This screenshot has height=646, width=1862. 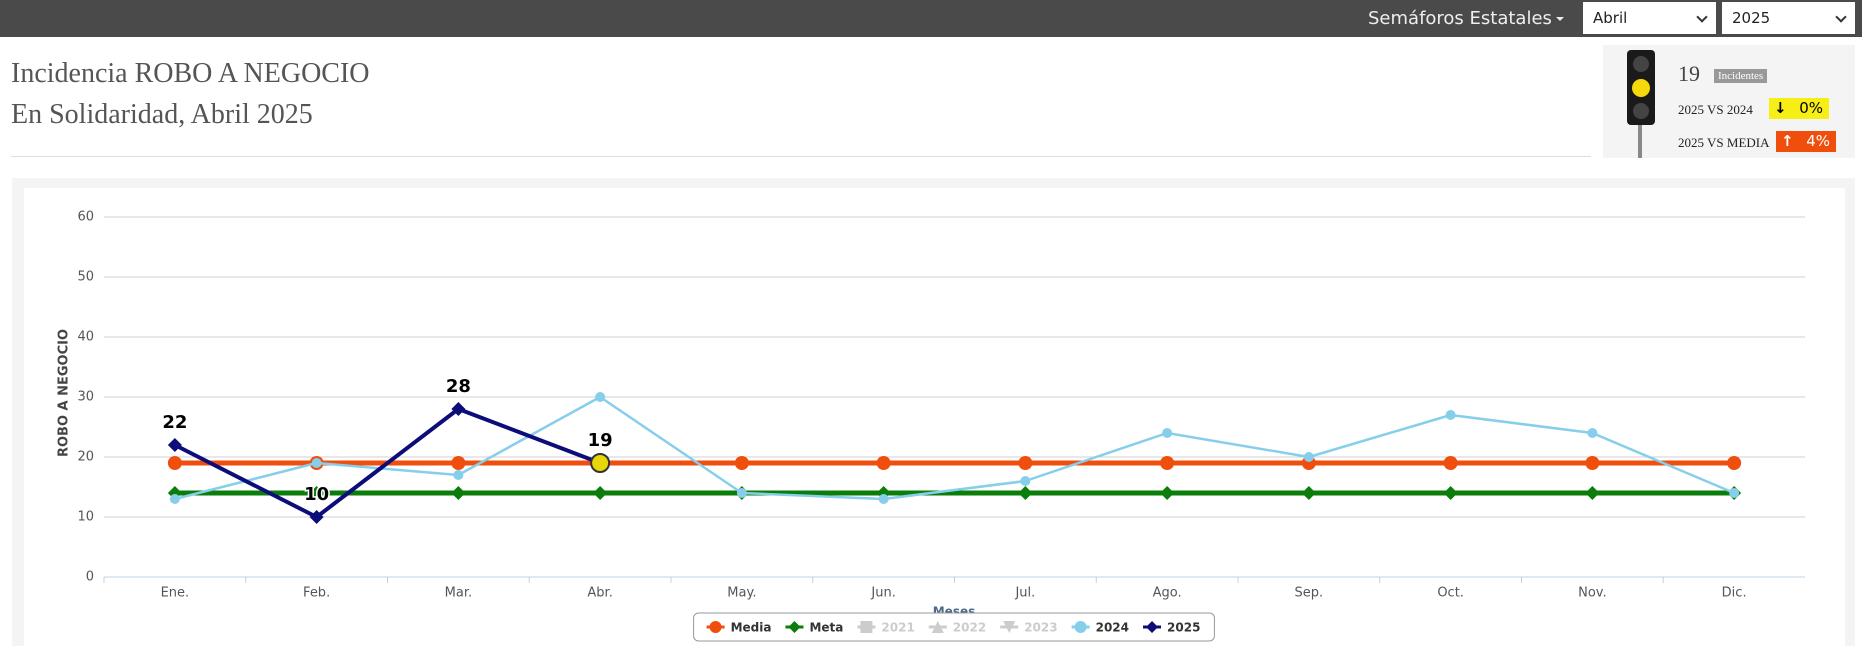 What do you see at coordinates (897, 628) in the screenshot?
I see `legend-label: 2021` at bounding box center [897, 628].